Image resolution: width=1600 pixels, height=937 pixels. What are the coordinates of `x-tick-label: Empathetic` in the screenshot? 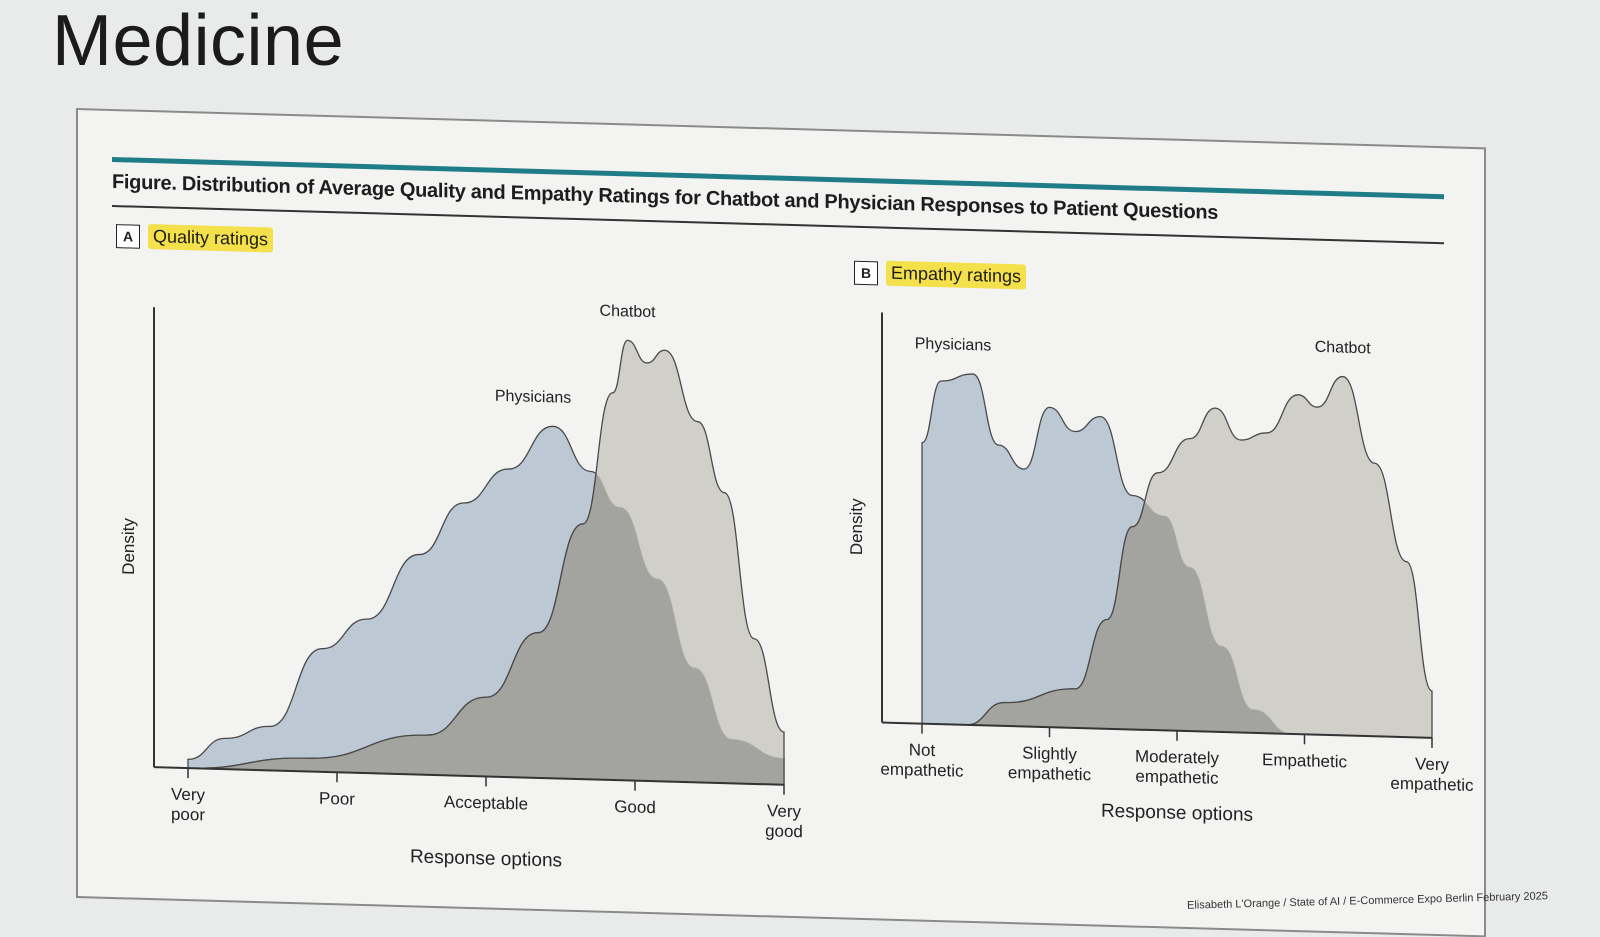 It's located at (1305, 760).